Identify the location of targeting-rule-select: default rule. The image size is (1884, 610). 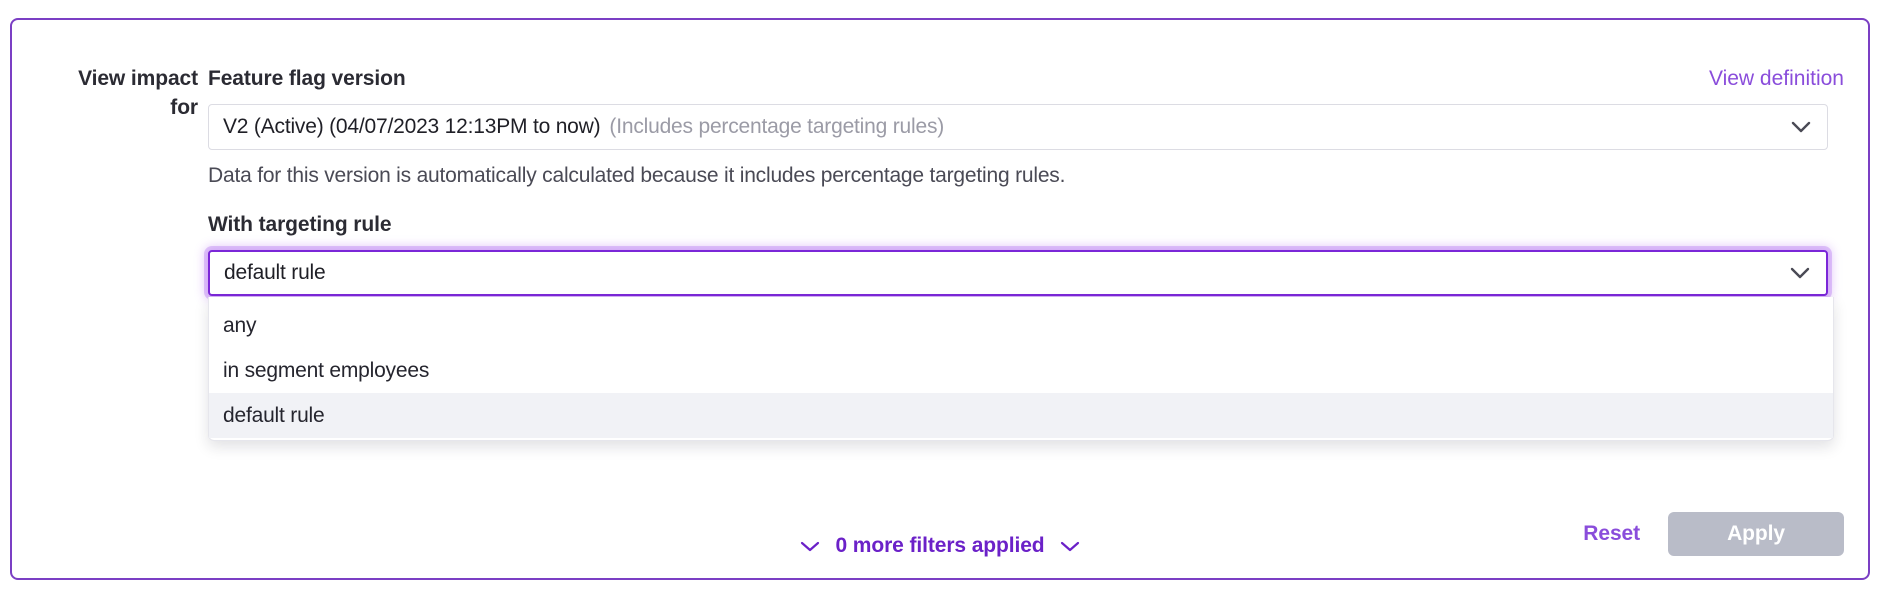
(1018, 273).